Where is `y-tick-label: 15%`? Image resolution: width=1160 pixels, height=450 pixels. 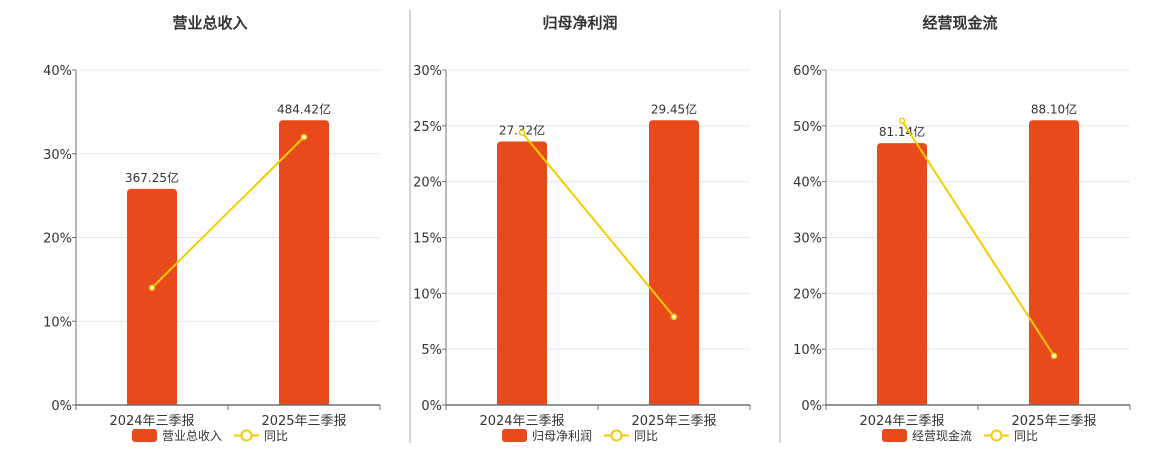 y-tick-label: 15% is located at coordinates (427, 239).